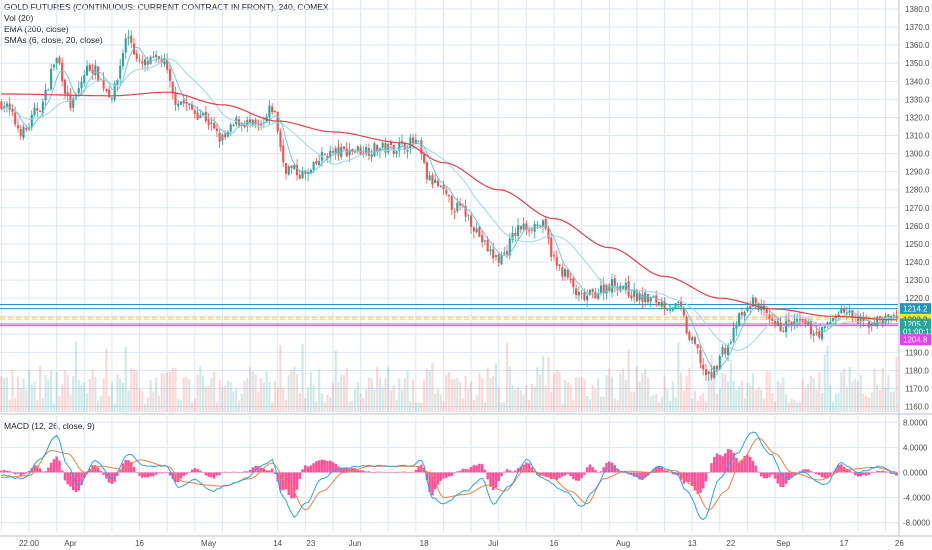 Image resolution: width=932 pixels, height=550 pixels. What do you see at coordinates (917, 190) in the screenshot?
I see `price-tick-label: 1280.0` at bounding box center [917, 190].